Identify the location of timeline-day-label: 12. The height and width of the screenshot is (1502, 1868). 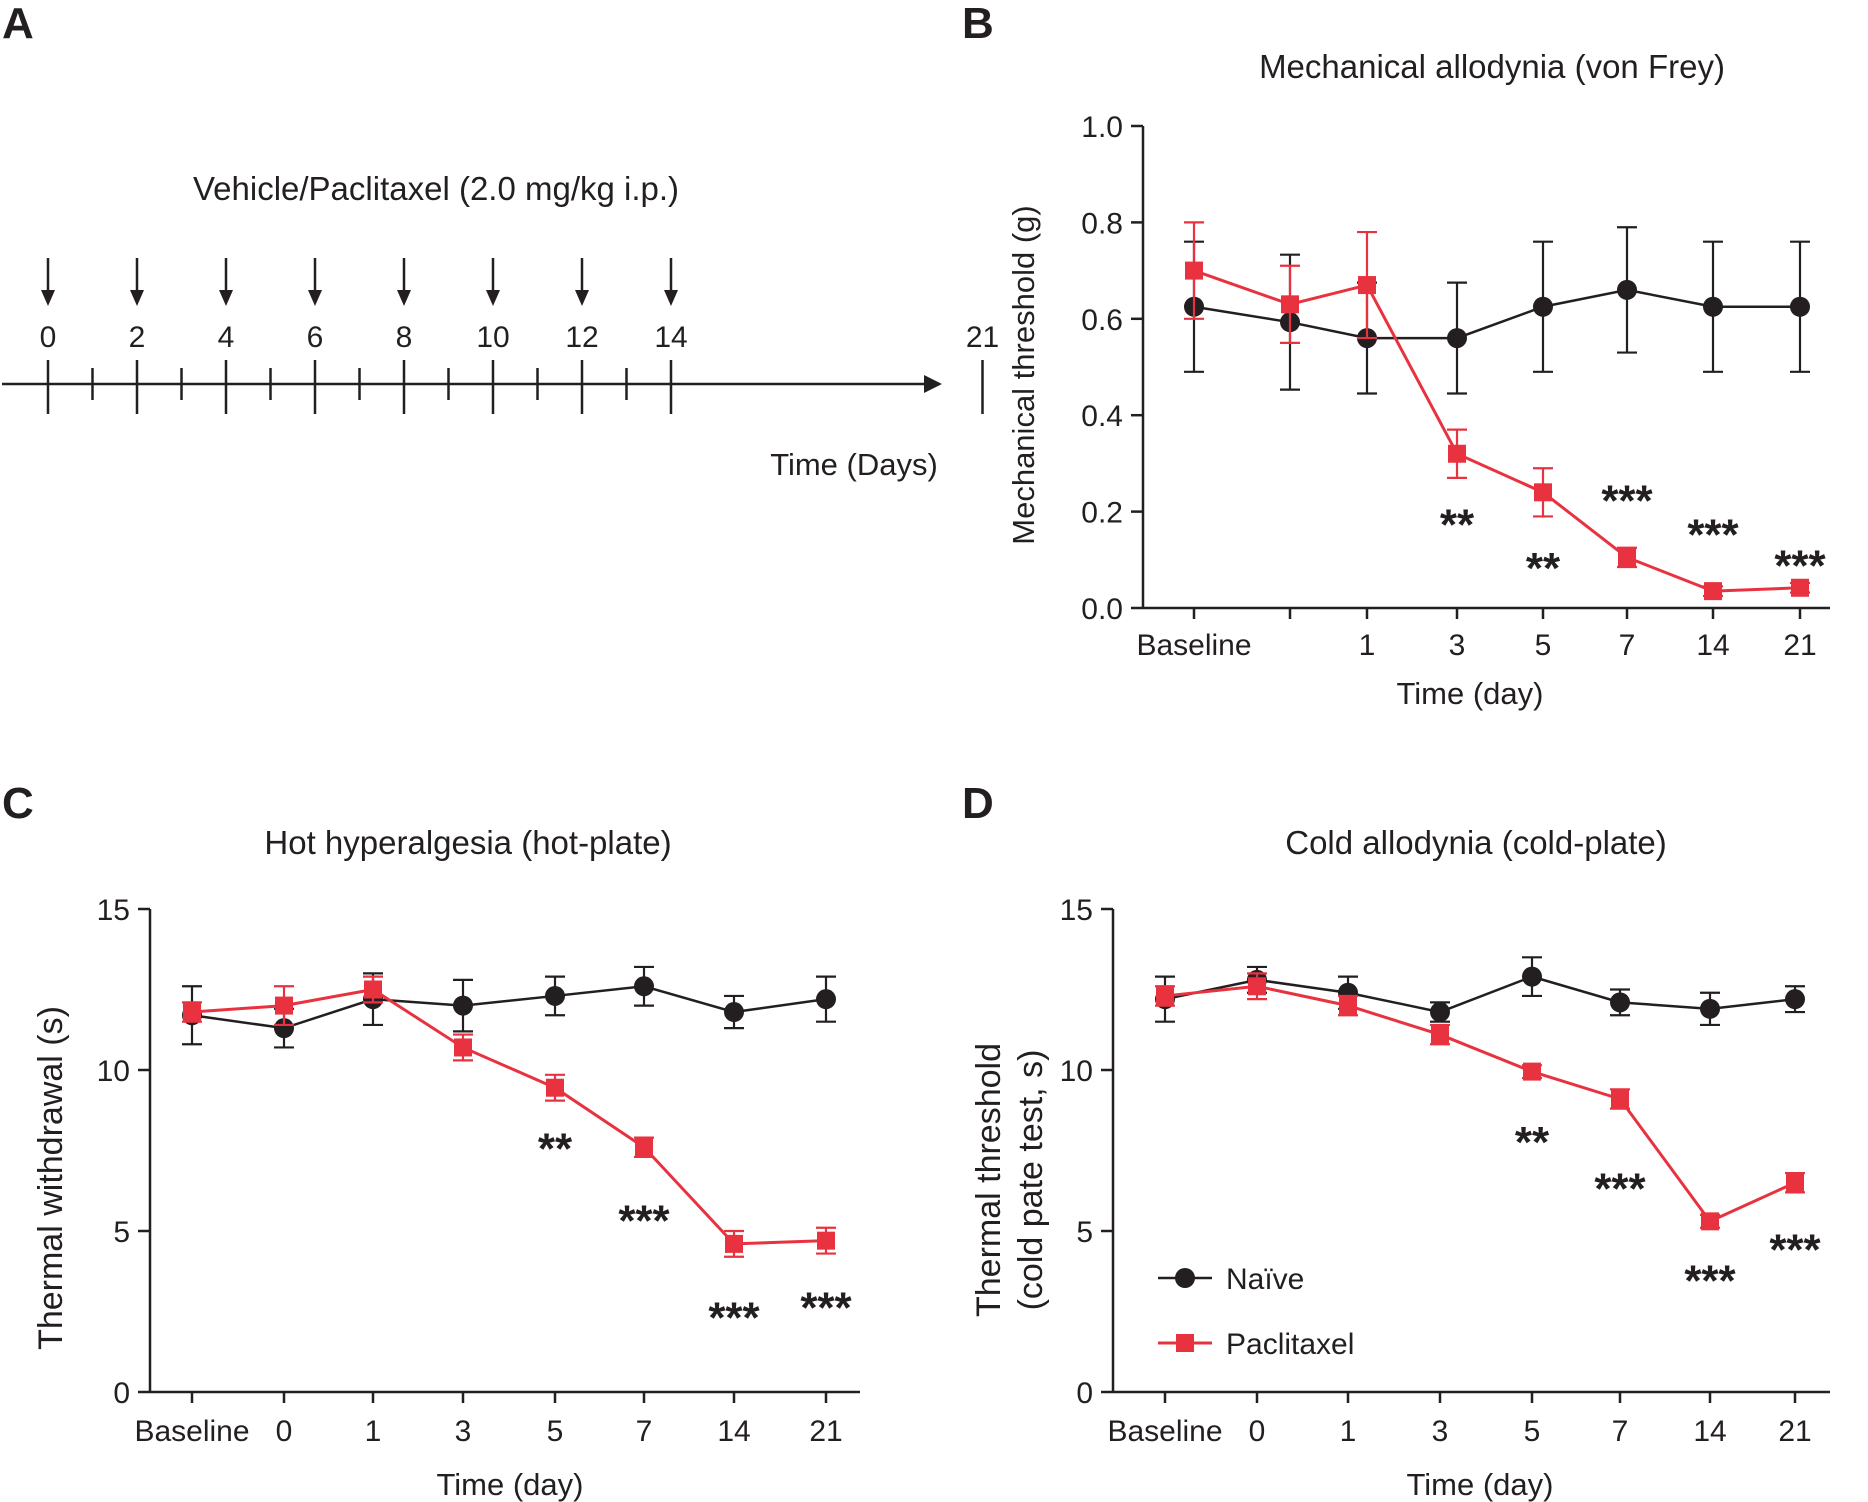
(581, 337).